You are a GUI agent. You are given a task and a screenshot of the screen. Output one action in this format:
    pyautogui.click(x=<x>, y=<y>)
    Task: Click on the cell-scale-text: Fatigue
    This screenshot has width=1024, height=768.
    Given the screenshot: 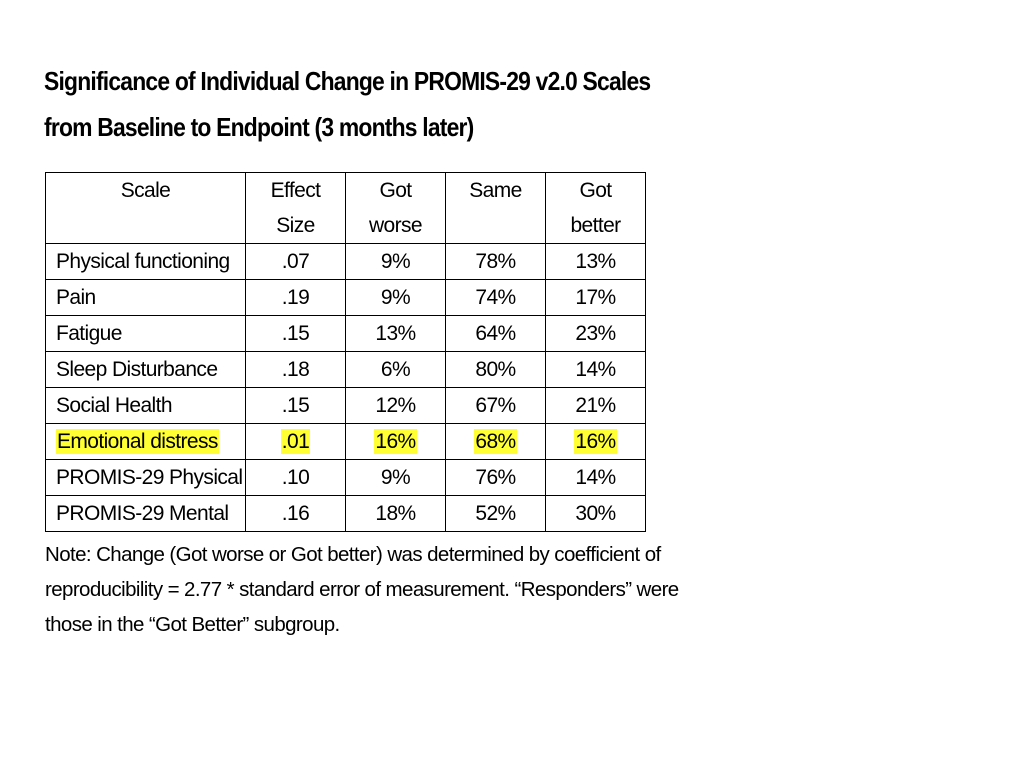 What is the action you would take?
    pyautogui.click(x=89, y=333)
    